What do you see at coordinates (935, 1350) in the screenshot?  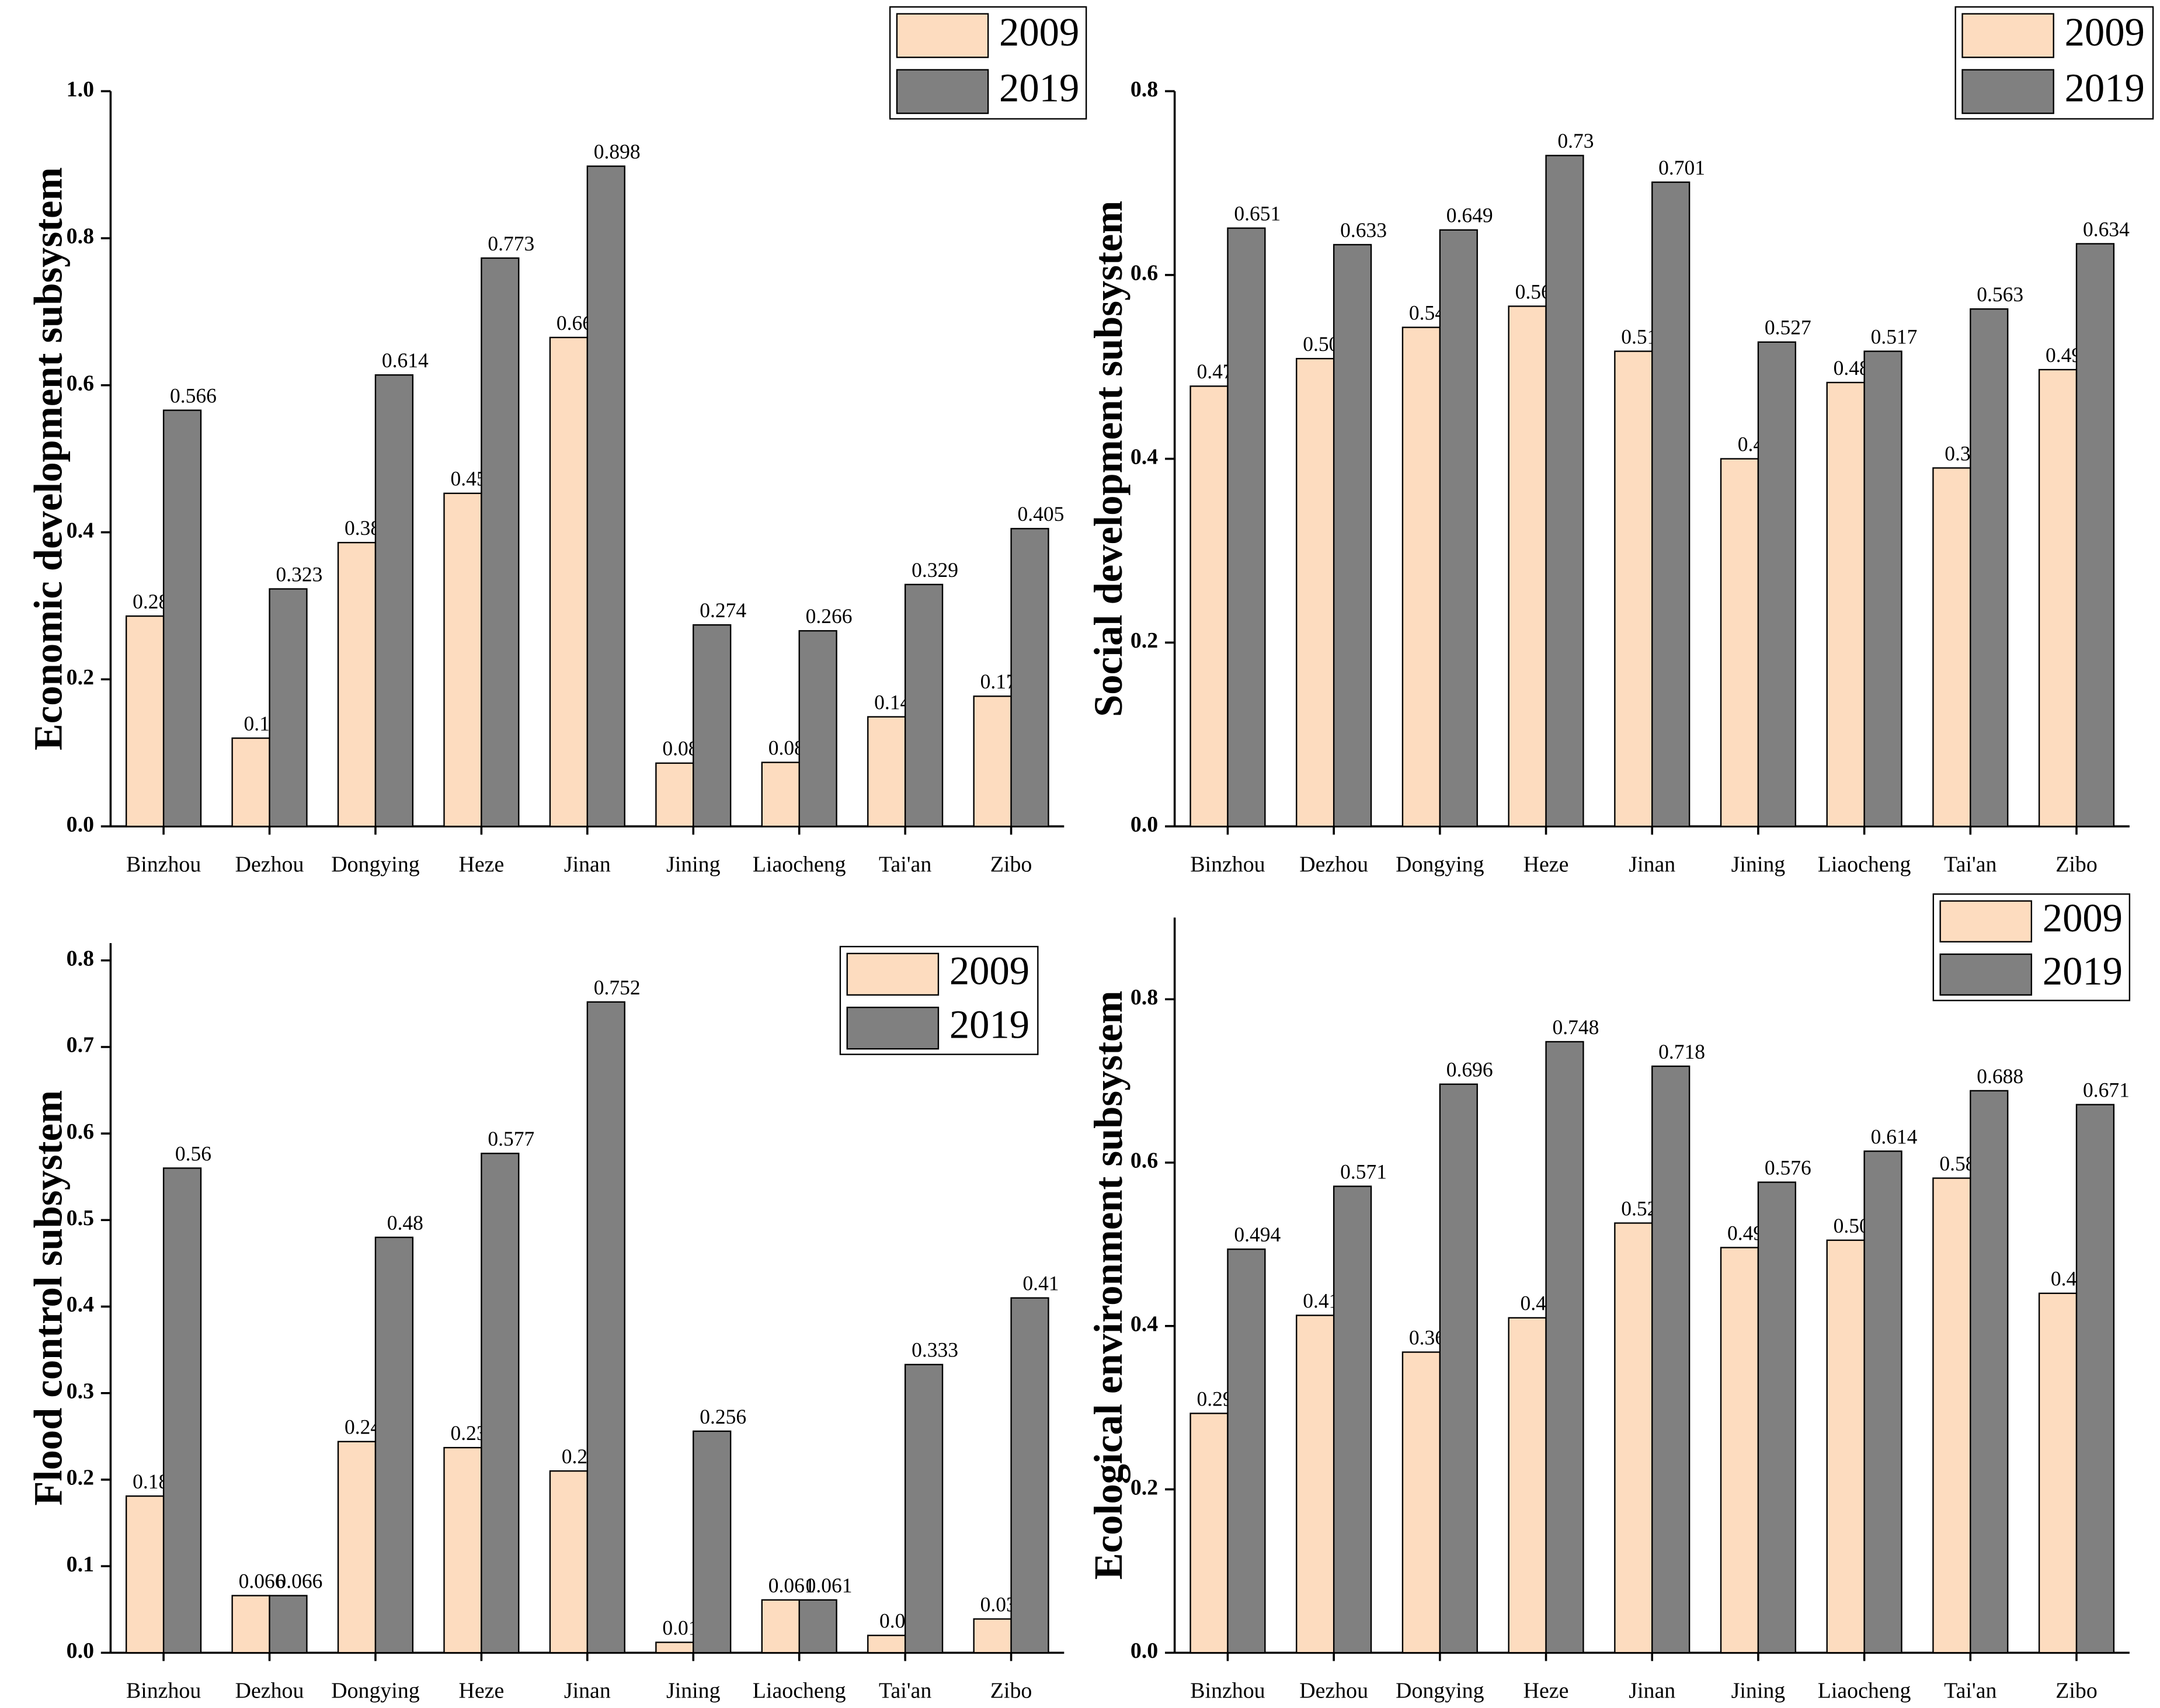 I see `value-label: 0.333` at bounding box center [935, 1350].